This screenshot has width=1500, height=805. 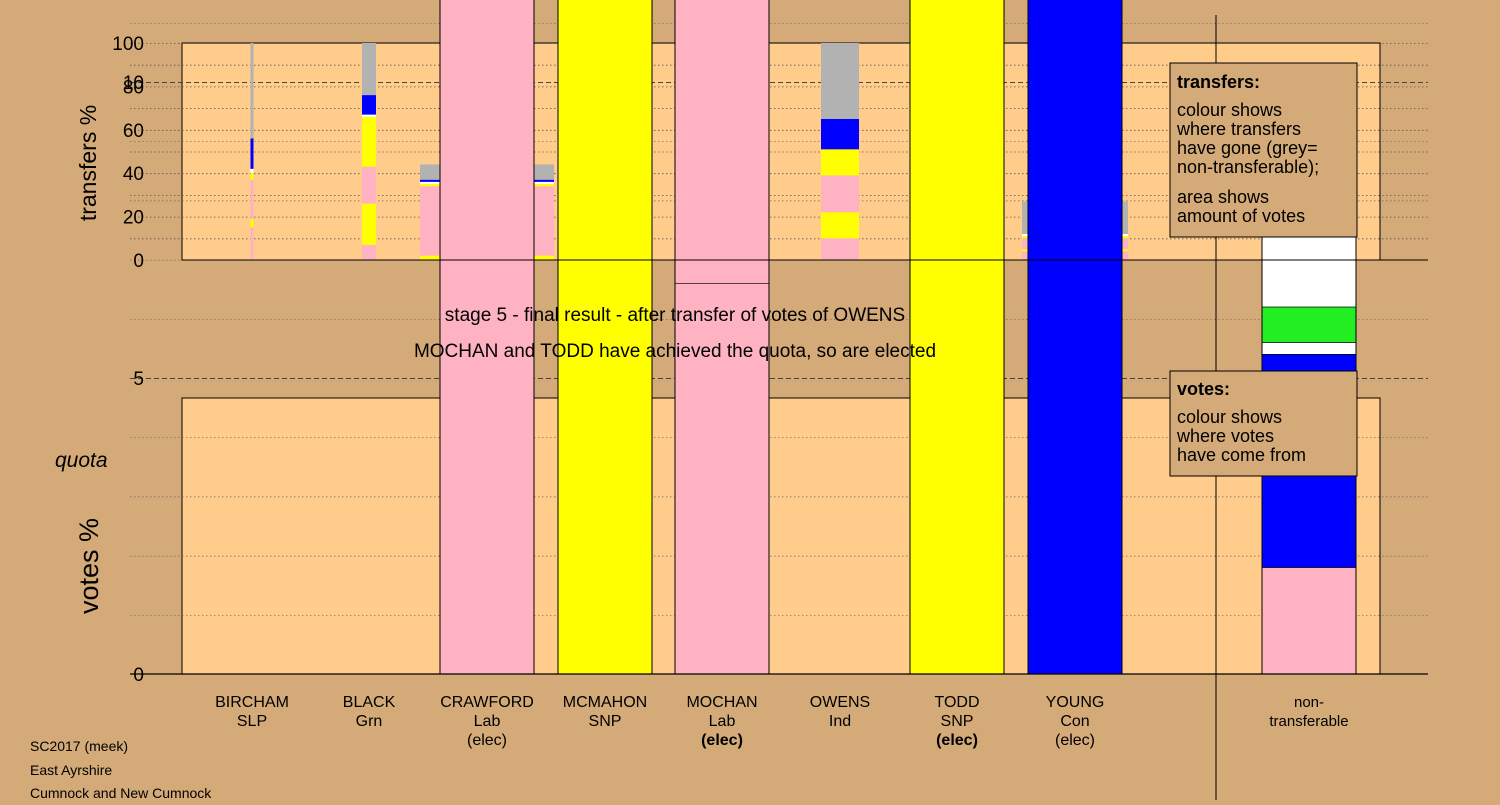 I want to click on vote-bar-mochan, so click(x=722, y=337).